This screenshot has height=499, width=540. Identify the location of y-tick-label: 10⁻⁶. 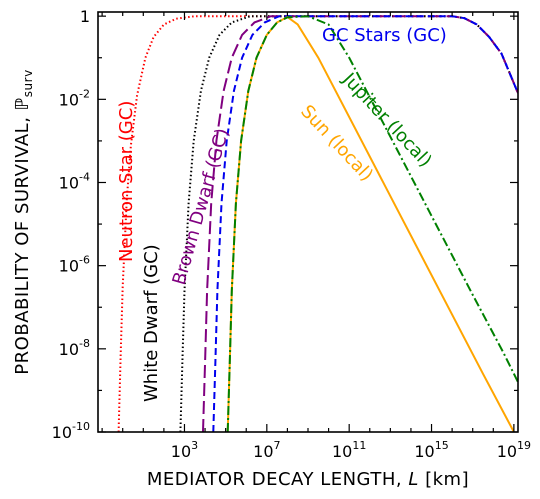
(74, 265).